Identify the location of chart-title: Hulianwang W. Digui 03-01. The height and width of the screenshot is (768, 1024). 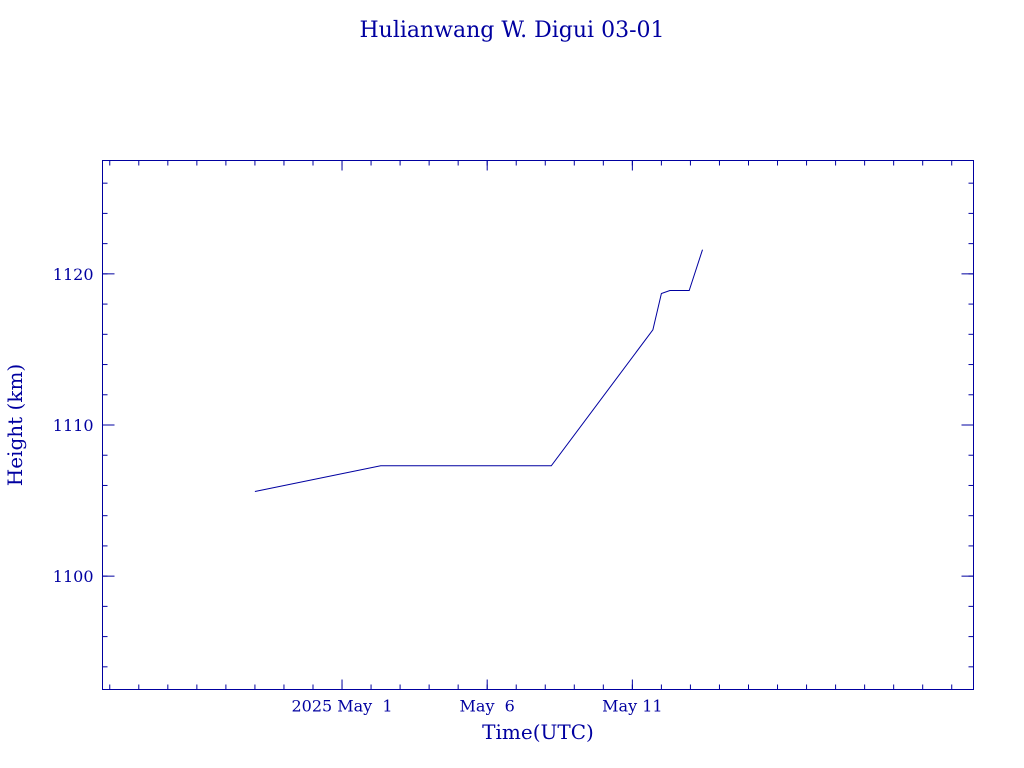
(511, 30).